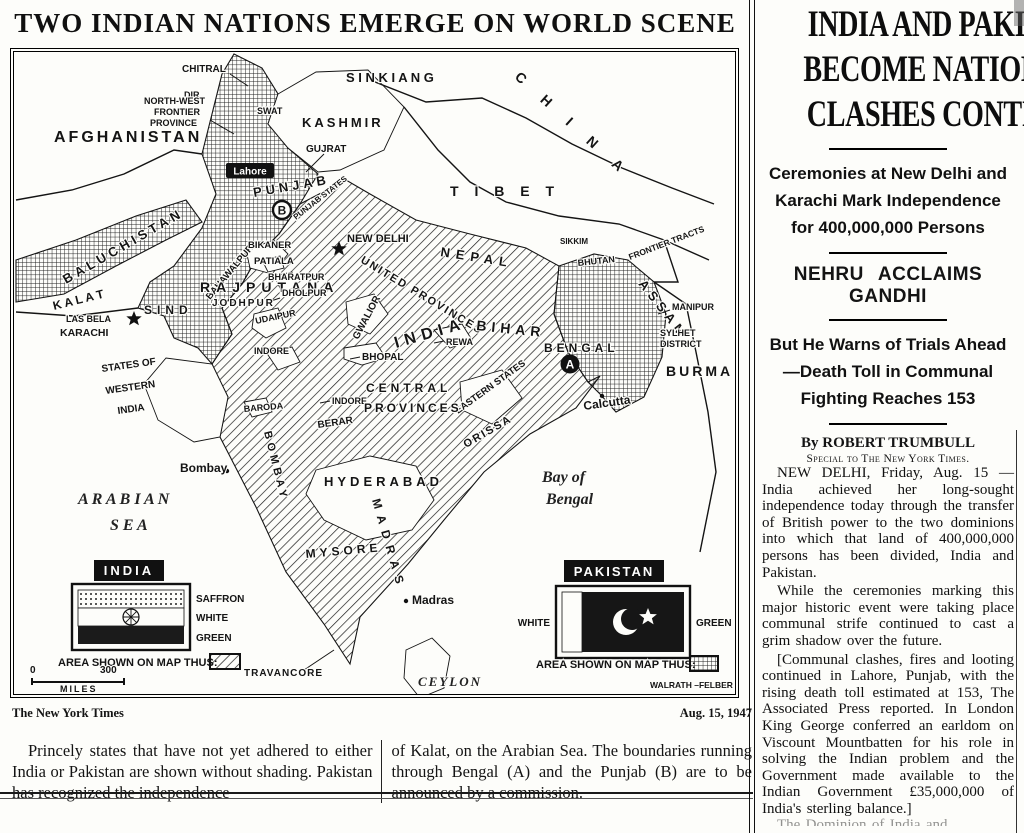 This screenshot has width=1024, height=833. What do you see at coordinates (569, 499) in the screenshot?
I see `map-label-bengal-sea: Bengal` at bounding box center [569, 499].